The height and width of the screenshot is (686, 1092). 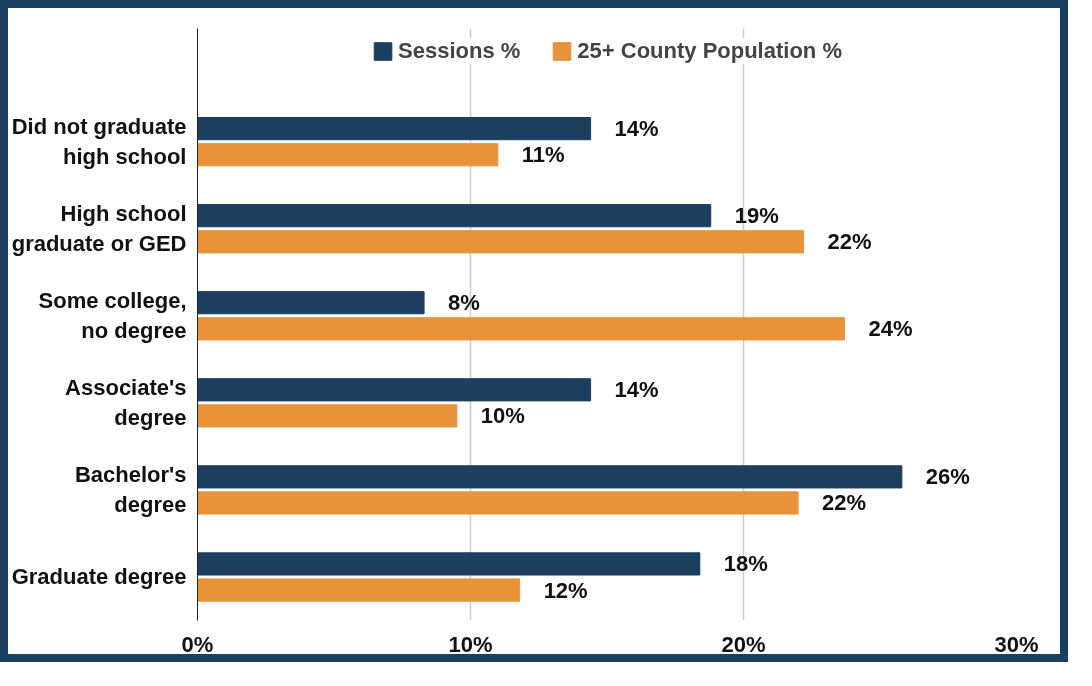 I want to click on y-tick-label: Bachelor's degree, so click(x=130, y=490).